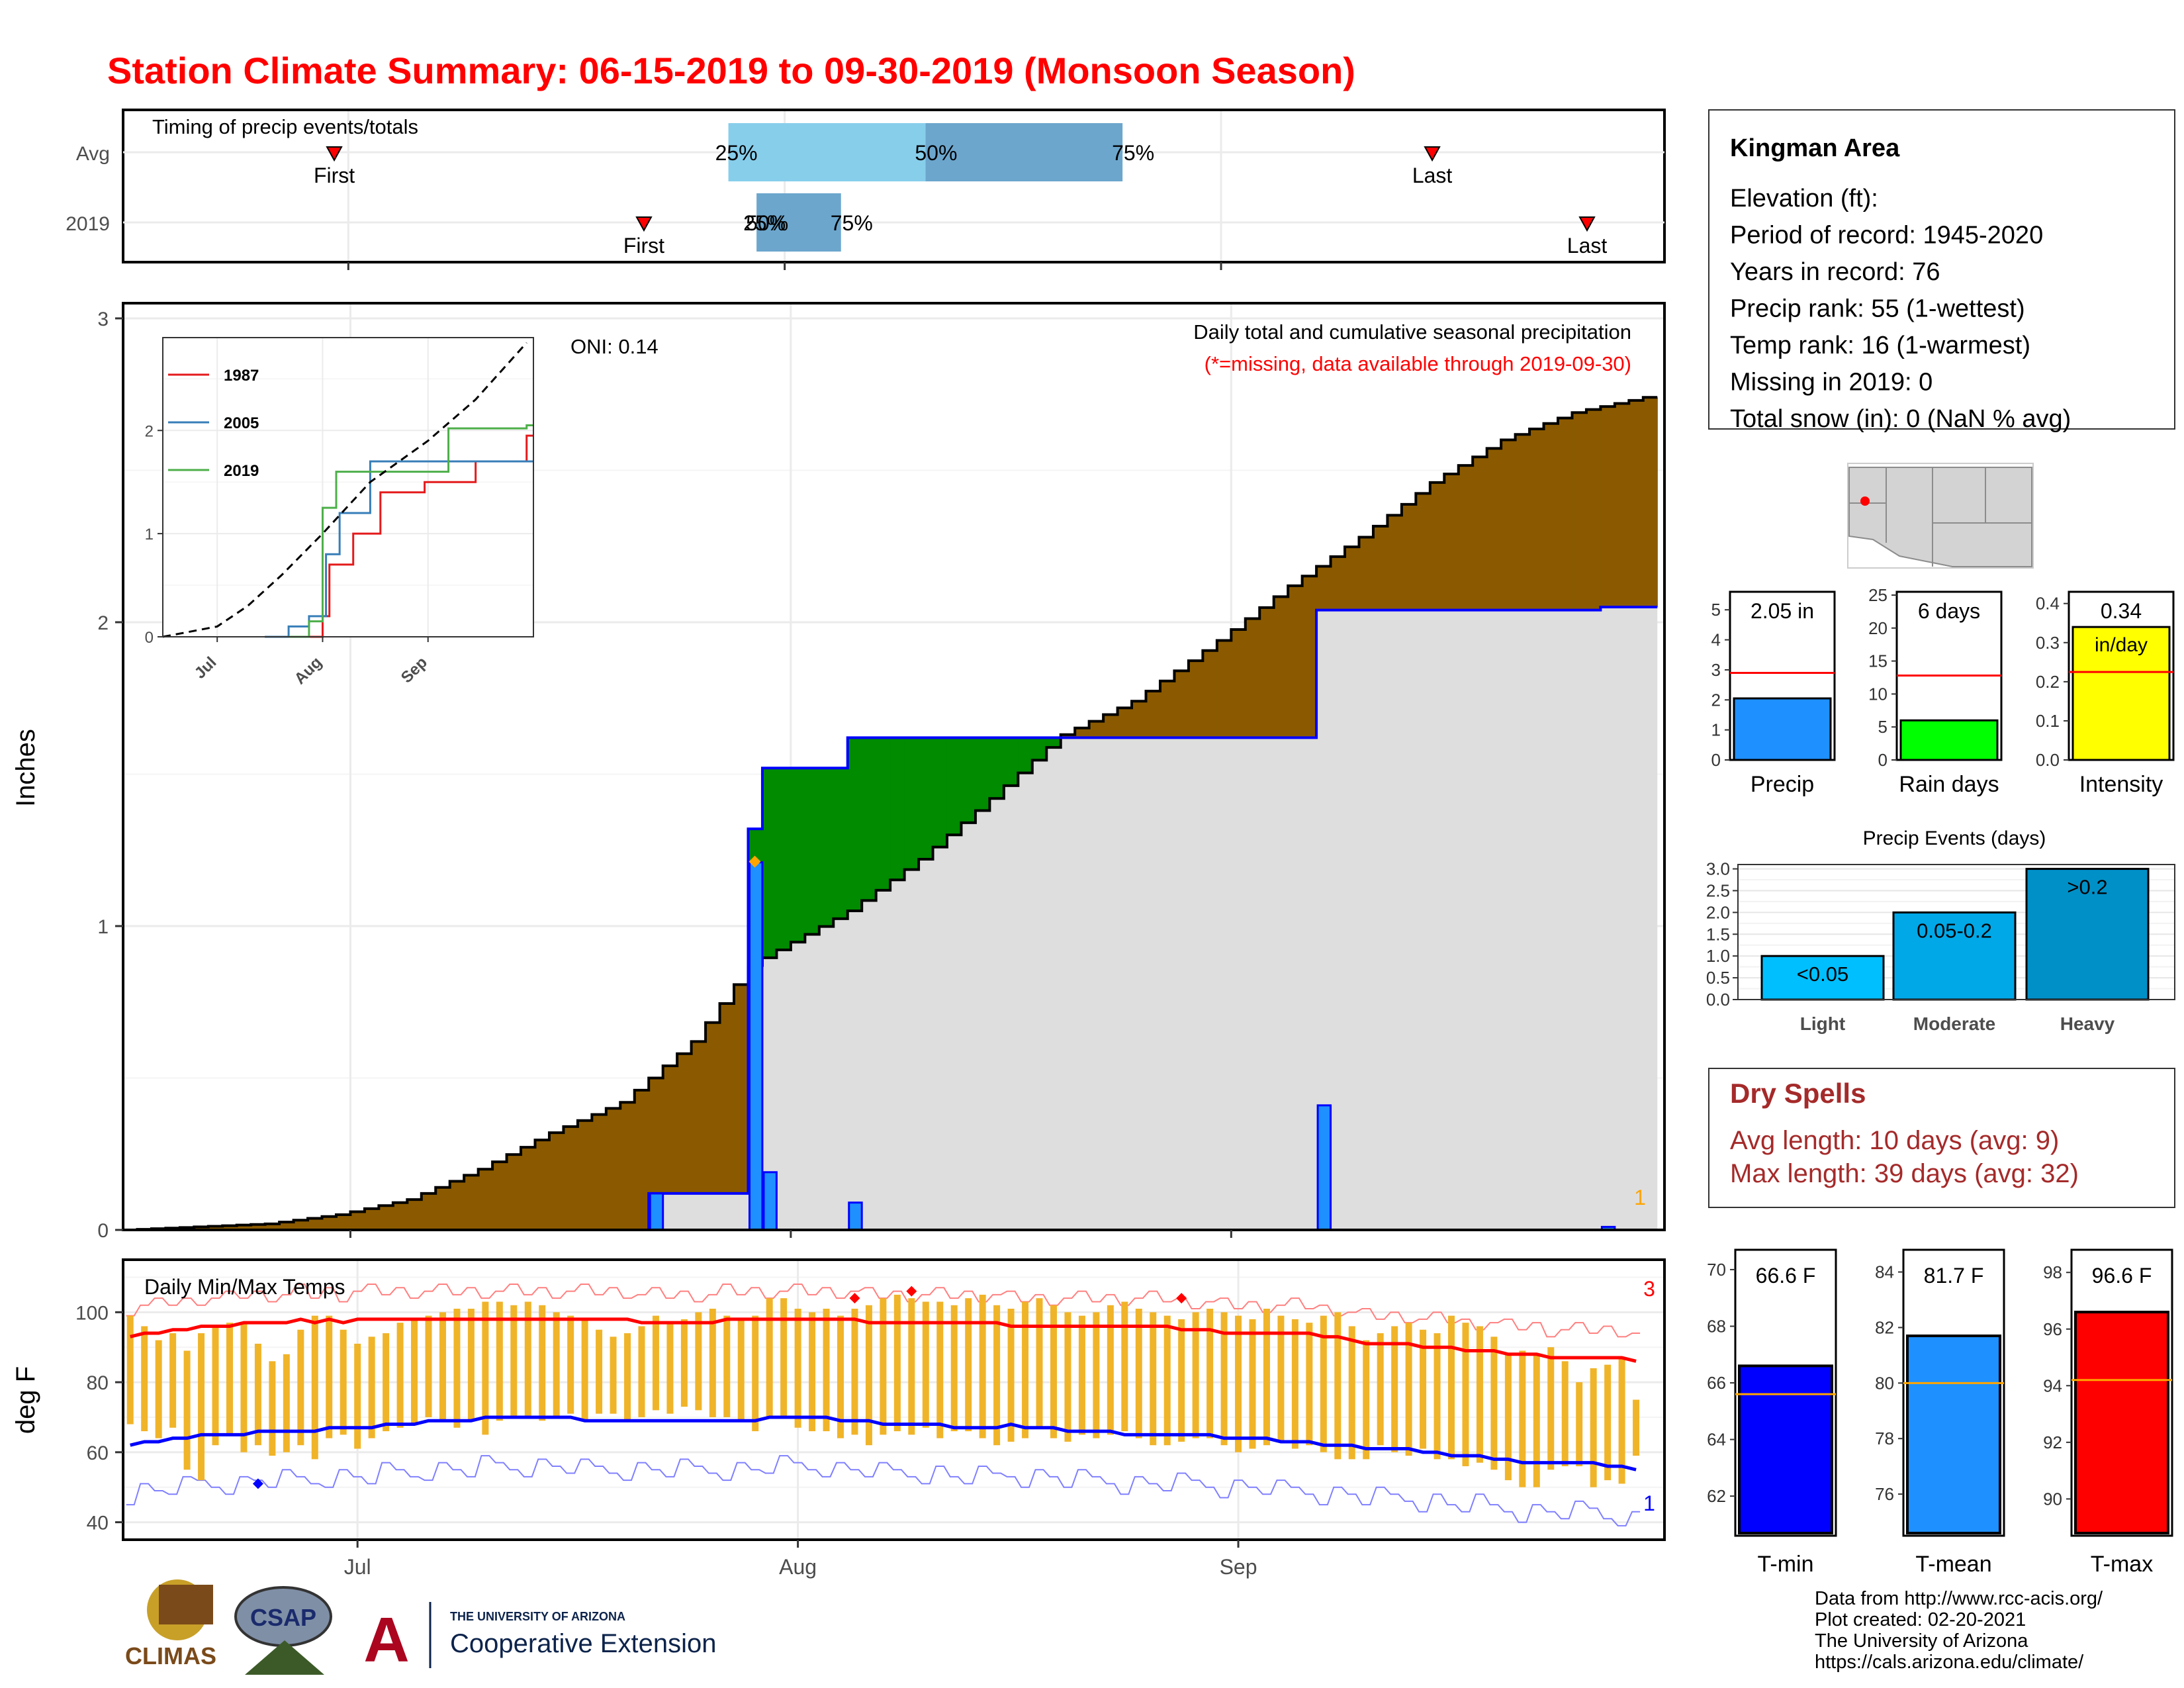 The image size is (2184, 1688). What do you see at coordinates (537, 1616) in the screenshot?
I see `ua-logo-small-text: THE UNIVERSITY OF ARIZONA` at bounding box center [537, 1616].